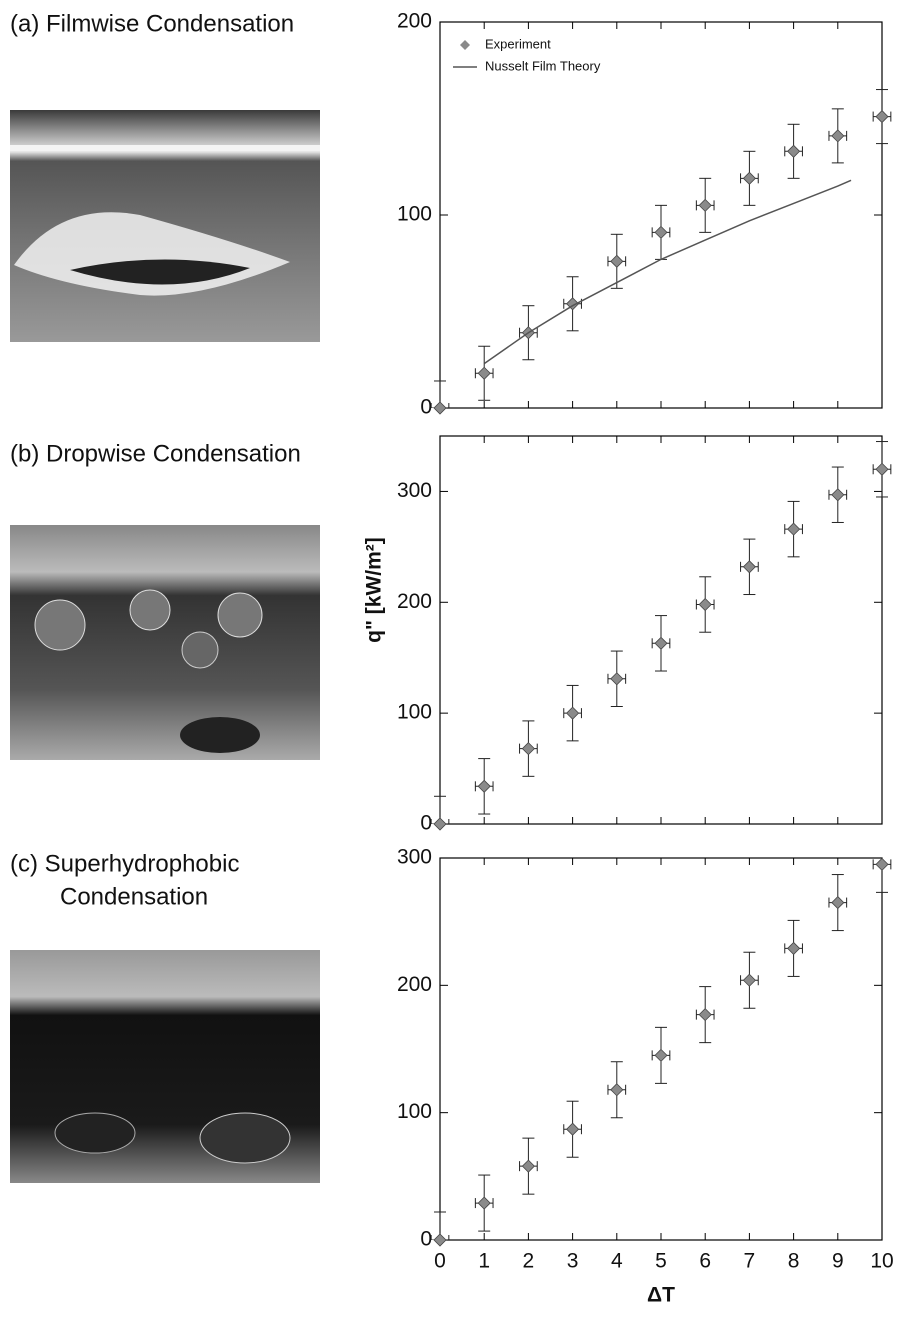  I want to click on x-tick-label: 3, so click(573, 1261).